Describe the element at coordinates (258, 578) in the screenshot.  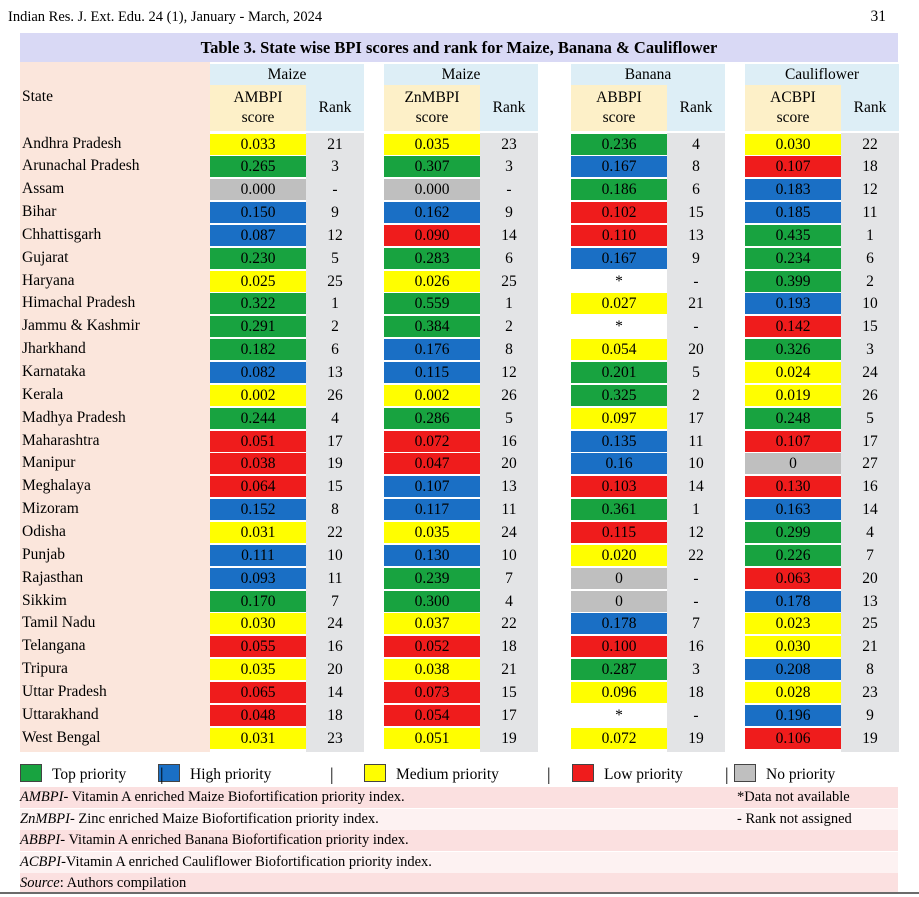
I see `score-cell: 0.093` at that location.